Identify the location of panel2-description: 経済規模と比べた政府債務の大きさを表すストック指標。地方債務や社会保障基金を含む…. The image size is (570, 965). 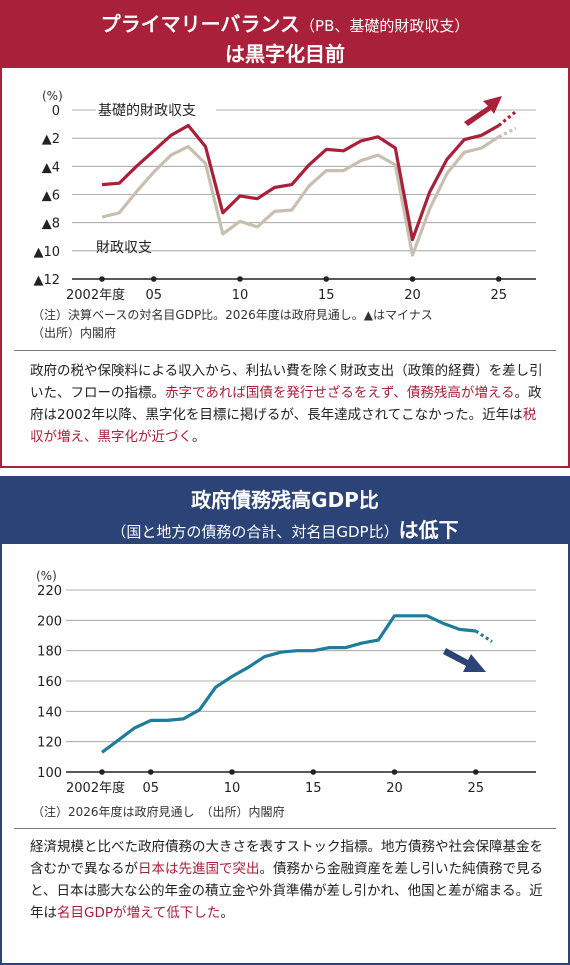
(288, 880).